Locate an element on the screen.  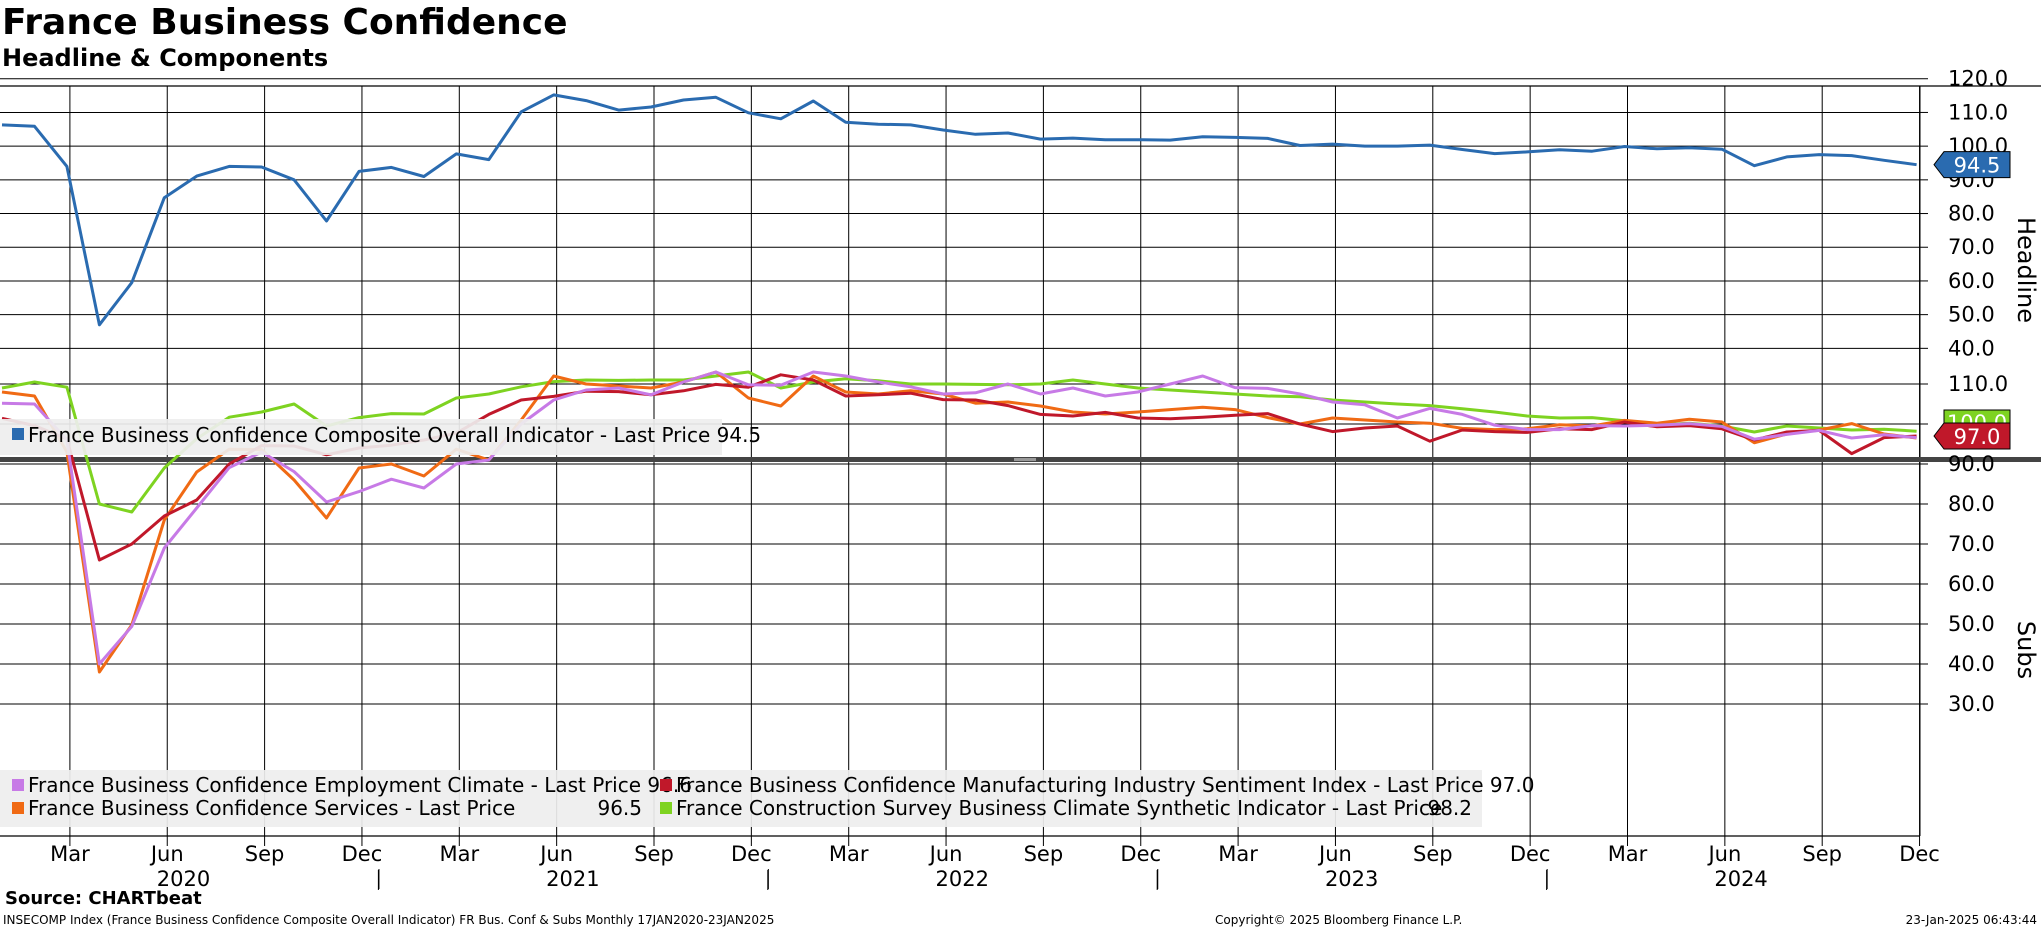
x-year-label: 2020 is located at coordinates (183, 879).